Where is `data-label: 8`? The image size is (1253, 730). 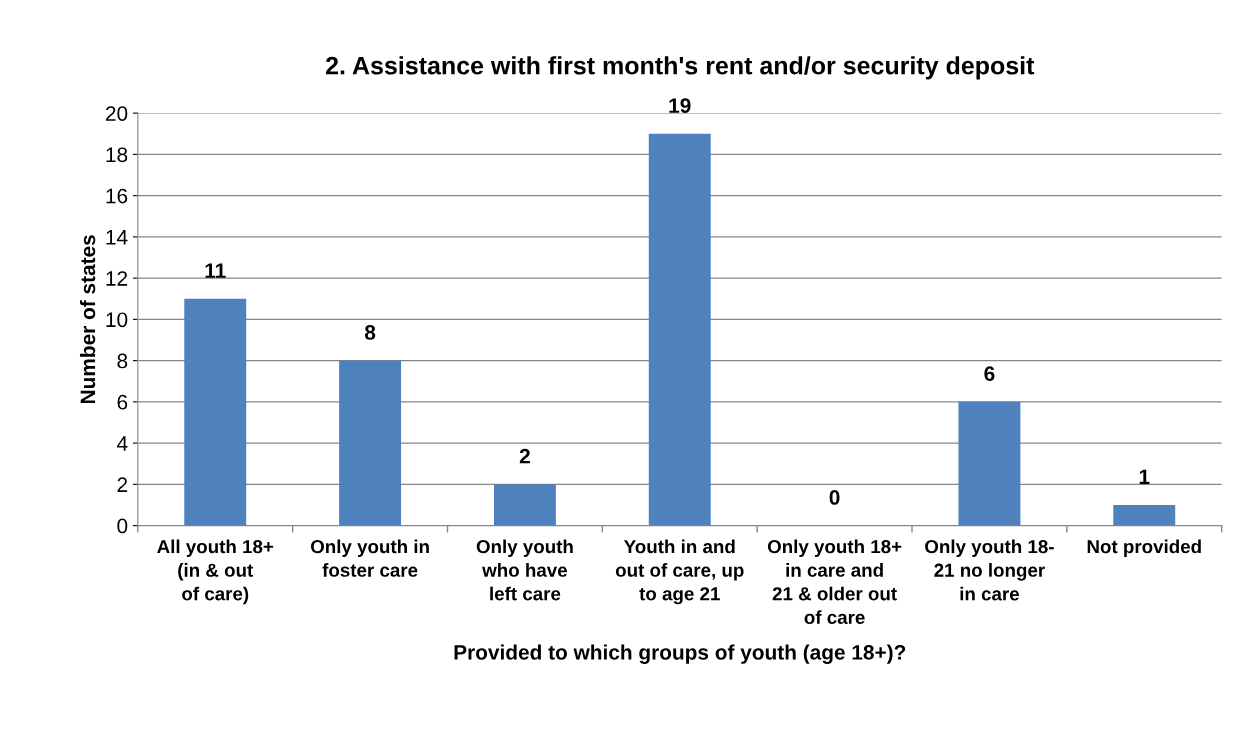 data-label: 8 is located at coordinates (370, 332).